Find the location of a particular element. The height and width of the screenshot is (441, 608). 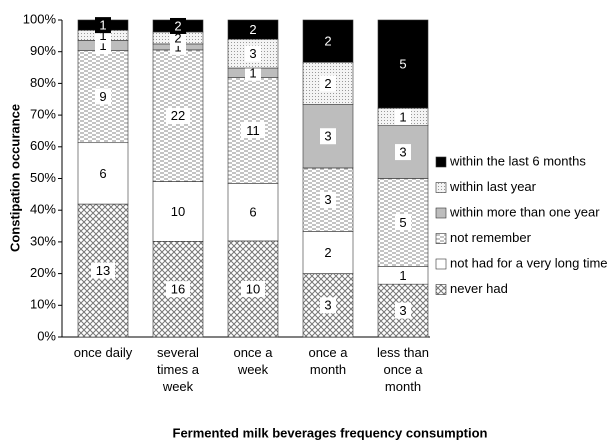

x-tick-label-line: times a is located at coordinates (178, 369).